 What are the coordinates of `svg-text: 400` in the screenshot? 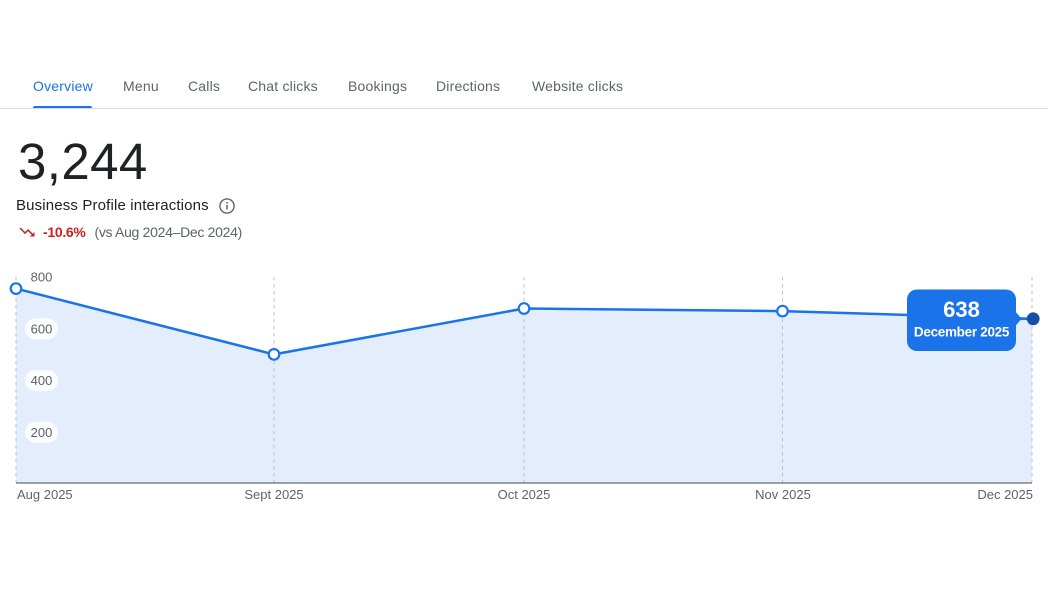 It's located at (42, 380).